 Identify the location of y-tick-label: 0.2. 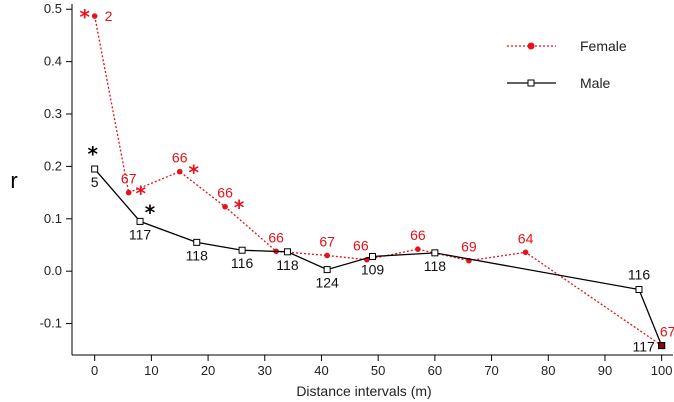
(53, 165).